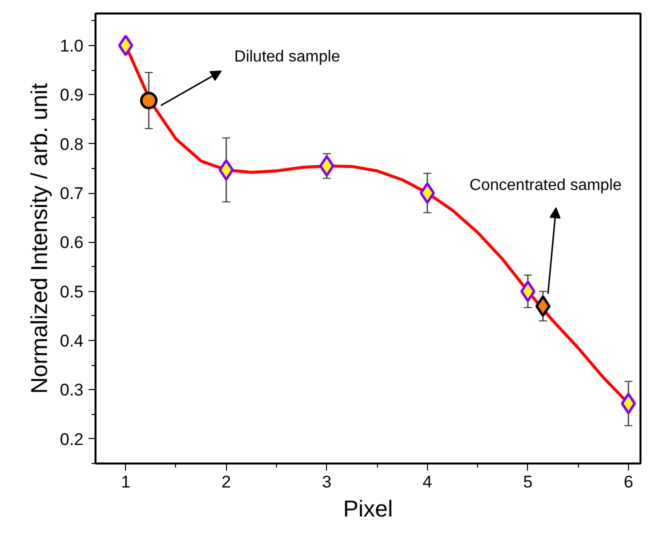 The image size is (651, 539). I want to click on y-axis-title: Normalized Intensity / arb. unit, so click(39, 238).